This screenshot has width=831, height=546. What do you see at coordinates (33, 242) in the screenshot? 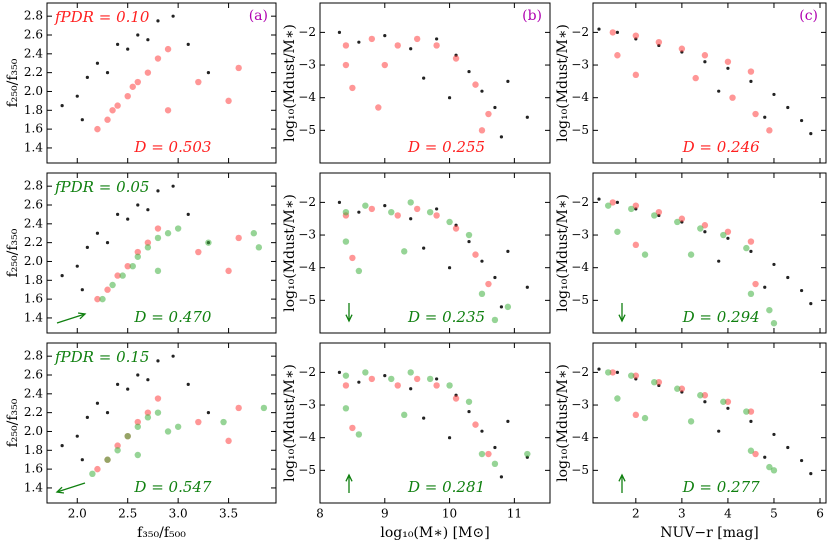
I see `y-tick-label: 2.2` at bounding box center [33, 242].